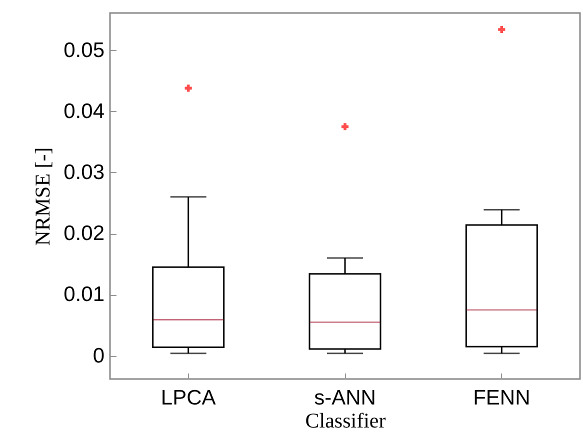  Describe the element at coordinates (84, 50) in the screenshot. I see `y-tick-label: 0.05` at that location.